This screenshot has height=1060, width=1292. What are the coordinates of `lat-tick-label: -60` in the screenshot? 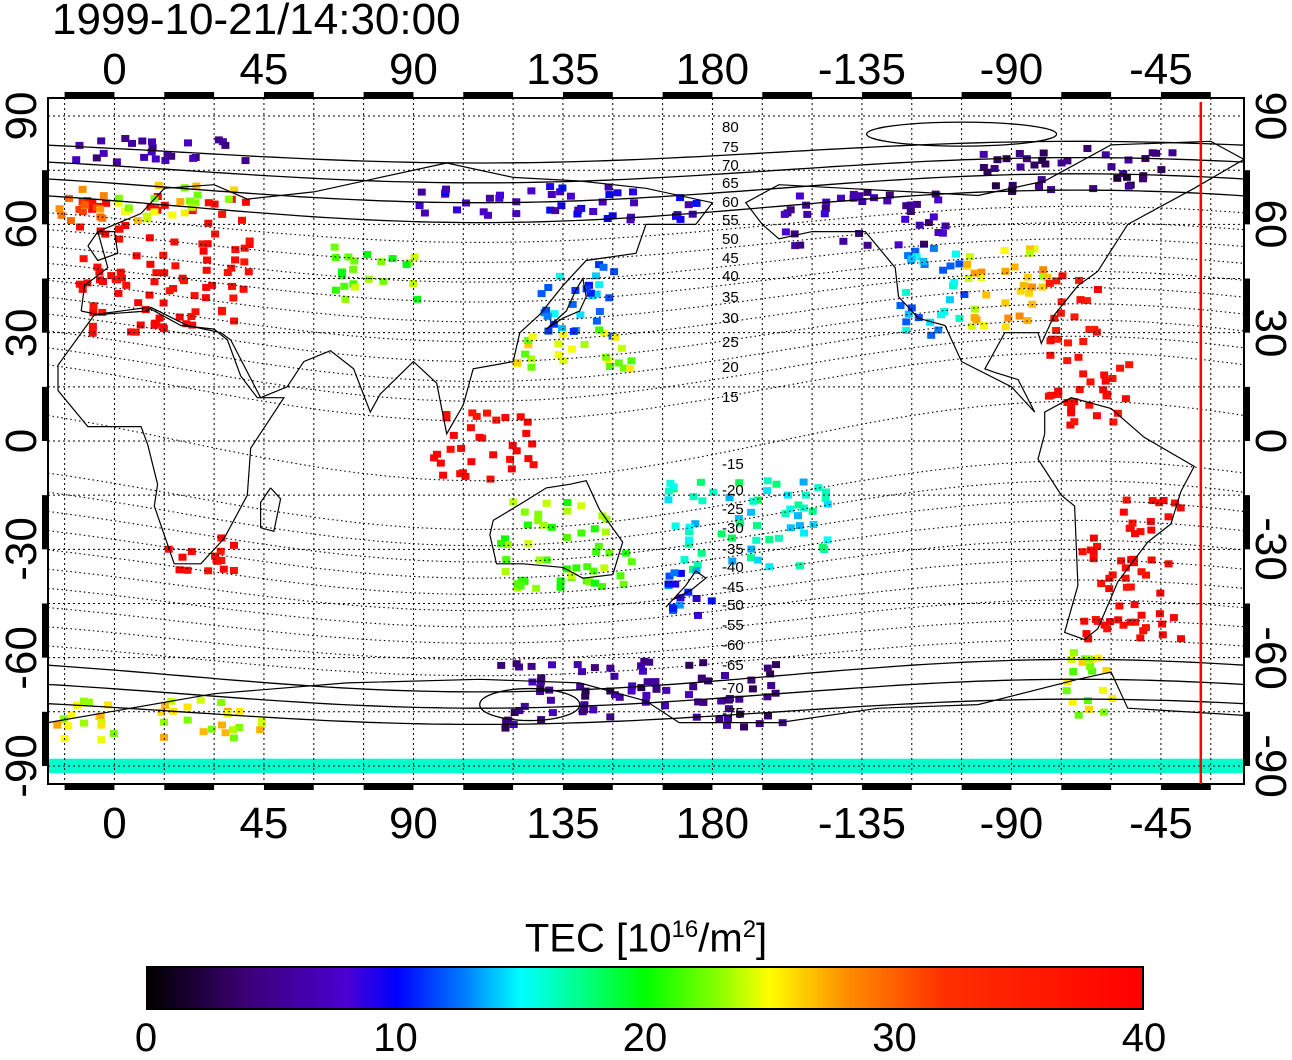 It's located at (1269, 657).